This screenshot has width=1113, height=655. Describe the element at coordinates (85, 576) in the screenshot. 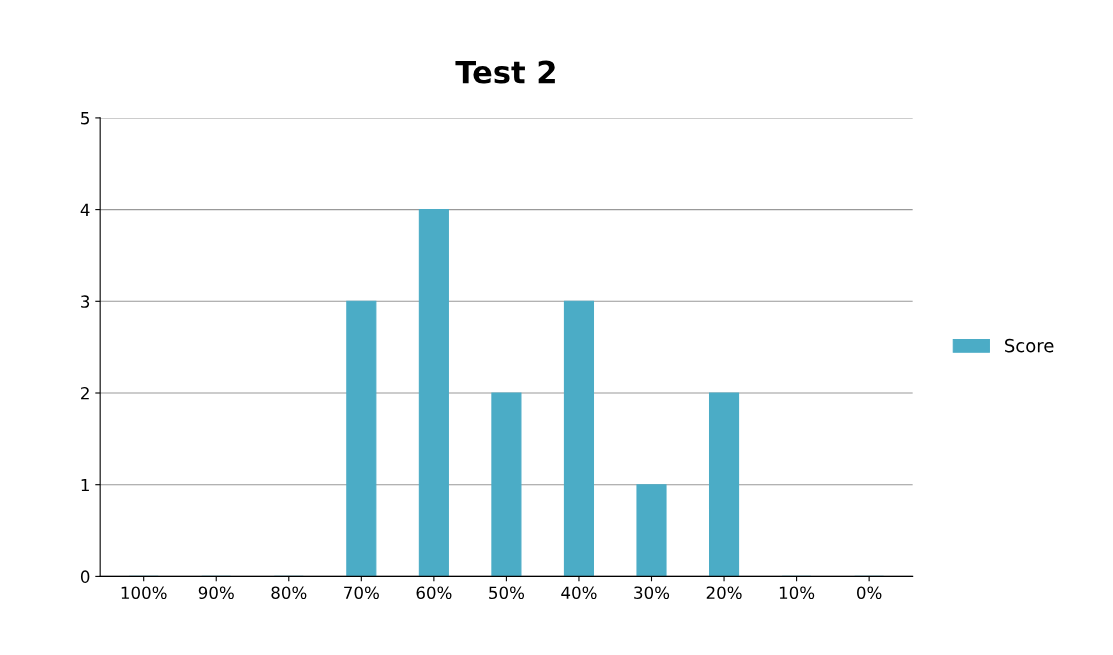

I see `y-tick-label: 0` at that location.